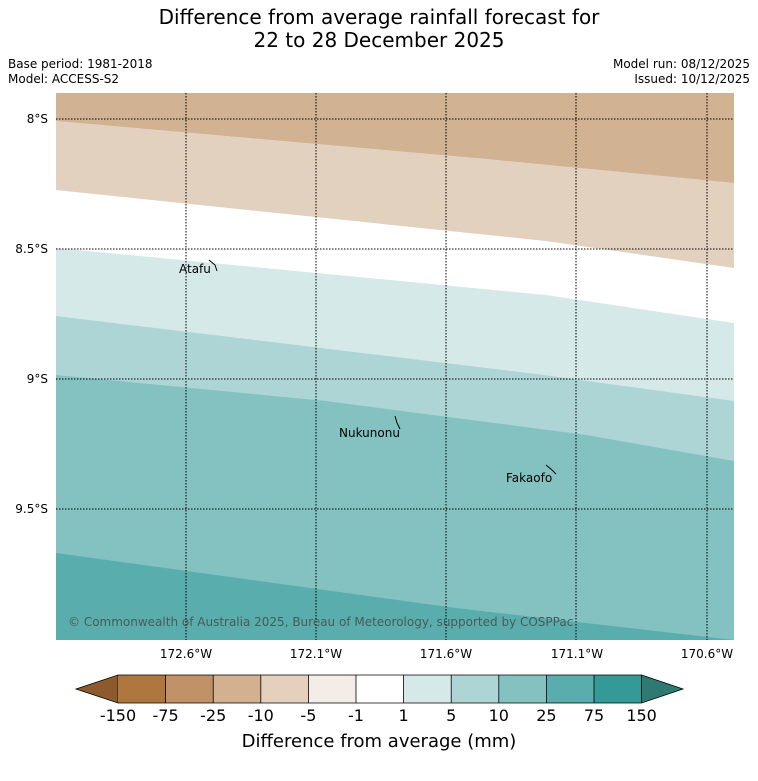 The height and width of the screenshot is (781, 758). Describe the element at coordinates (316, 654) in the screenshot. I see `lon-label-172-1w: 172.1°W` at that location.